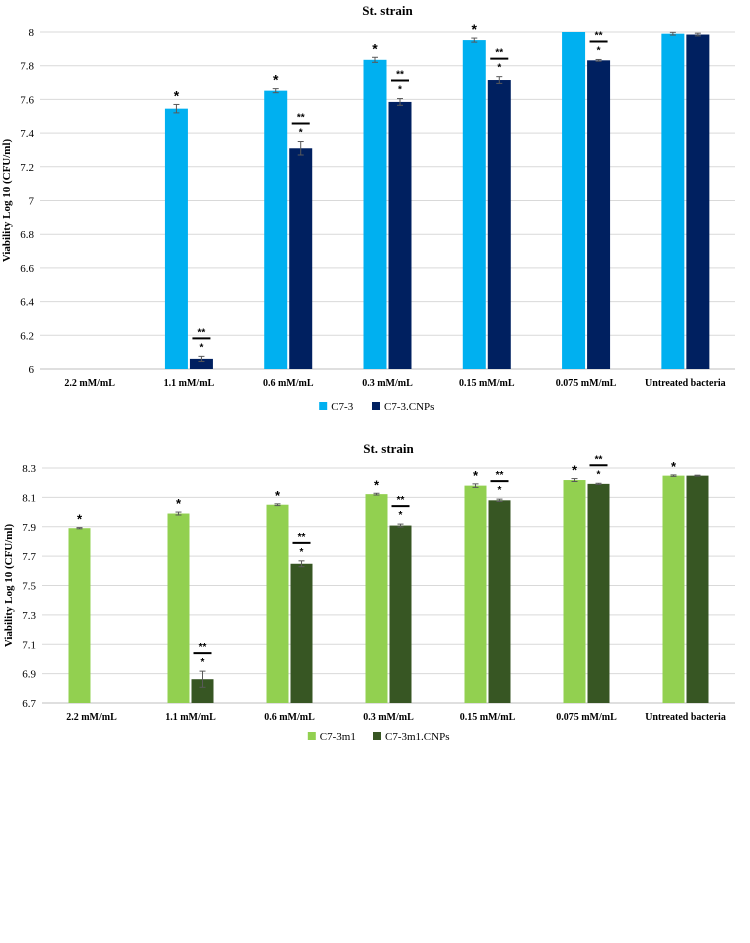 The image size is (750, 943). I want to click on legend-label: C7-3m1, so click(338, 737).